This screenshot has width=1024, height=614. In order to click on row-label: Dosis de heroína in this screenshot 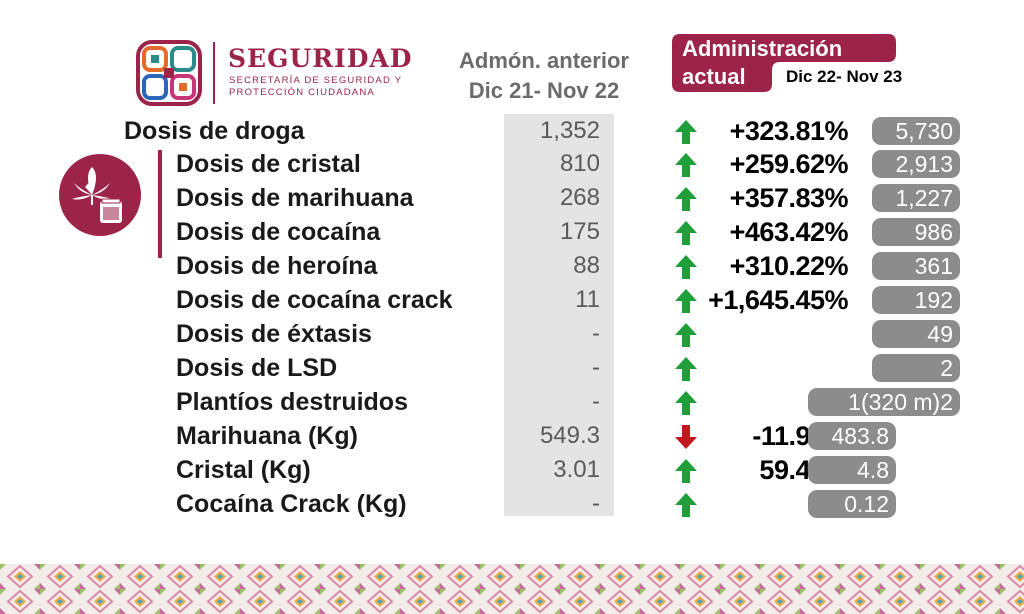, I will do `click(277, 266)`.